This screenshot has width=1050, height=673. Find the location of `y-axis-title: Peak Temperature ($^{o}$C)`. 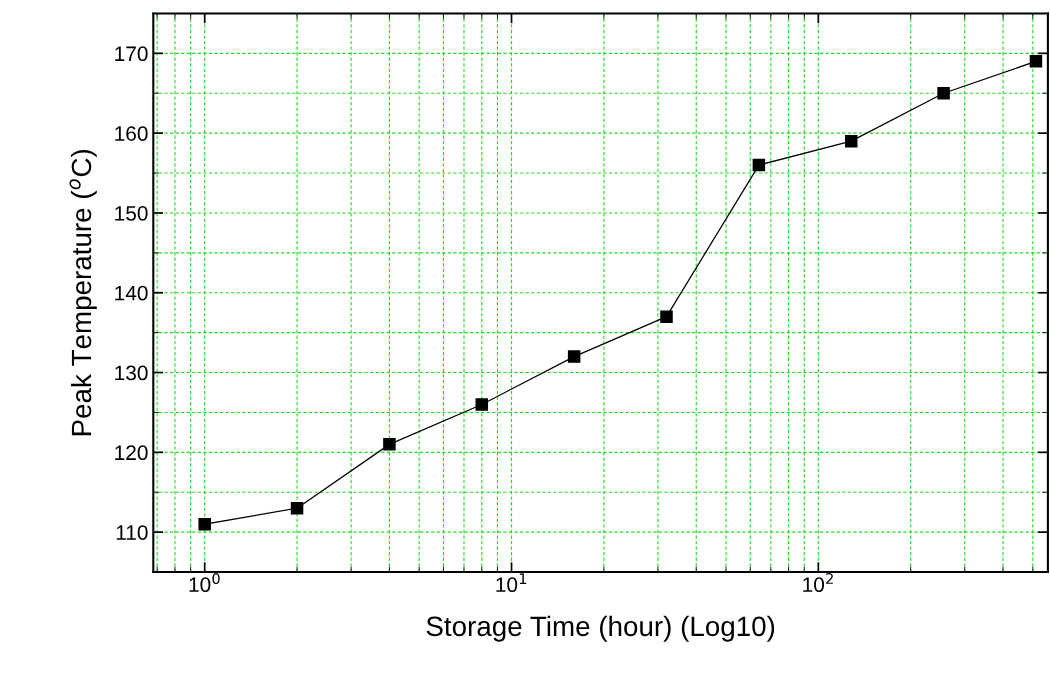

y-axis-title: Peak Temperature ($^{o}$C) is located at coordinates (83, 292).